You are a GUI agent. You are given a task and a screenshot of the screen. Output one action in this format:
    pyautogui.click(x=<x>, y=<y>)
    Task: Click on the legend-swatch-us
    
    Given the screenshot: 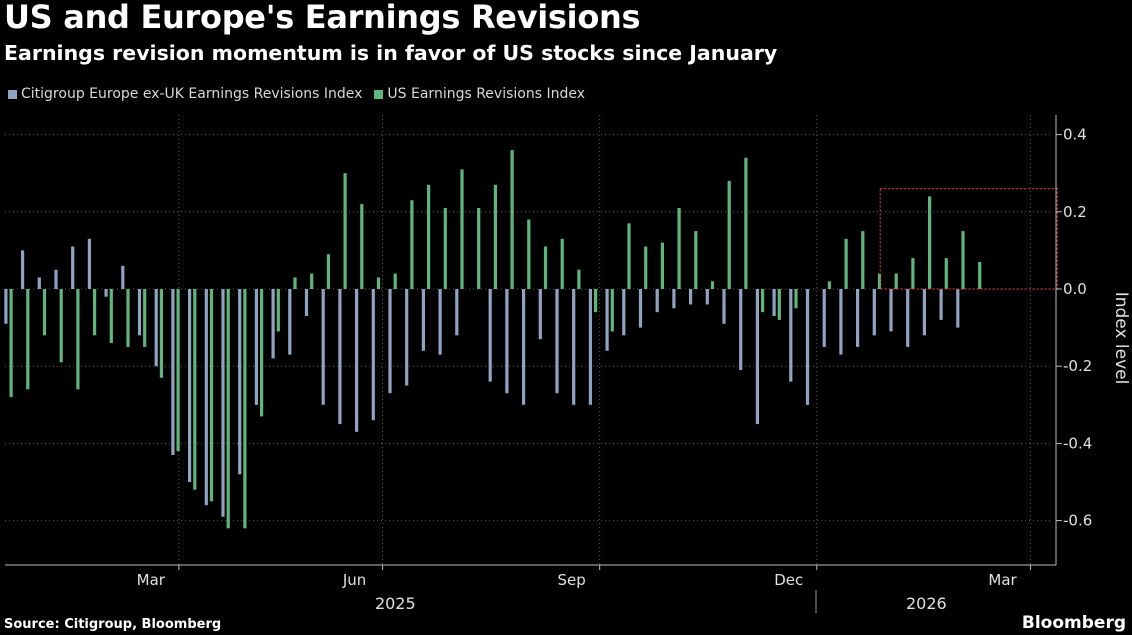 What is the action you would take?
    pyautogui.click(x=379, y=94)
    